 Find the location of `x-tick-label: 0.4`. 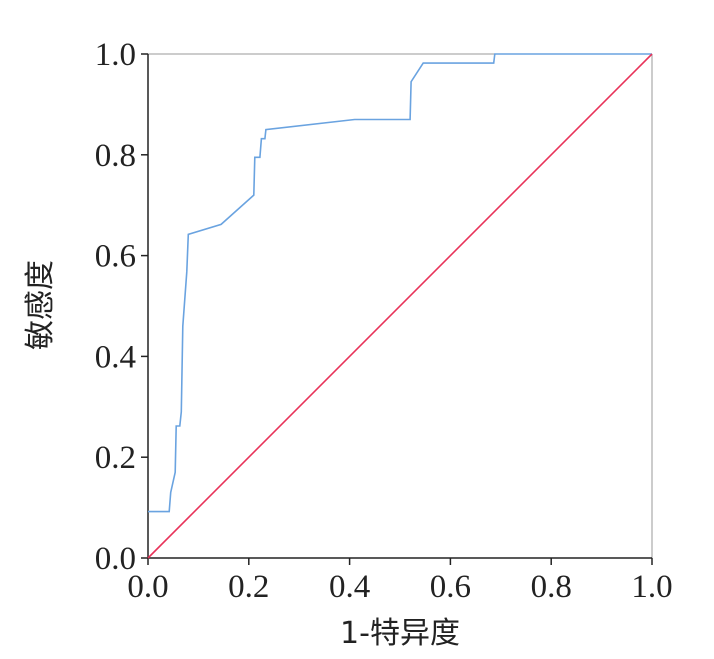

x-tick-label: 0.4 is located at coordinates (349, 587).